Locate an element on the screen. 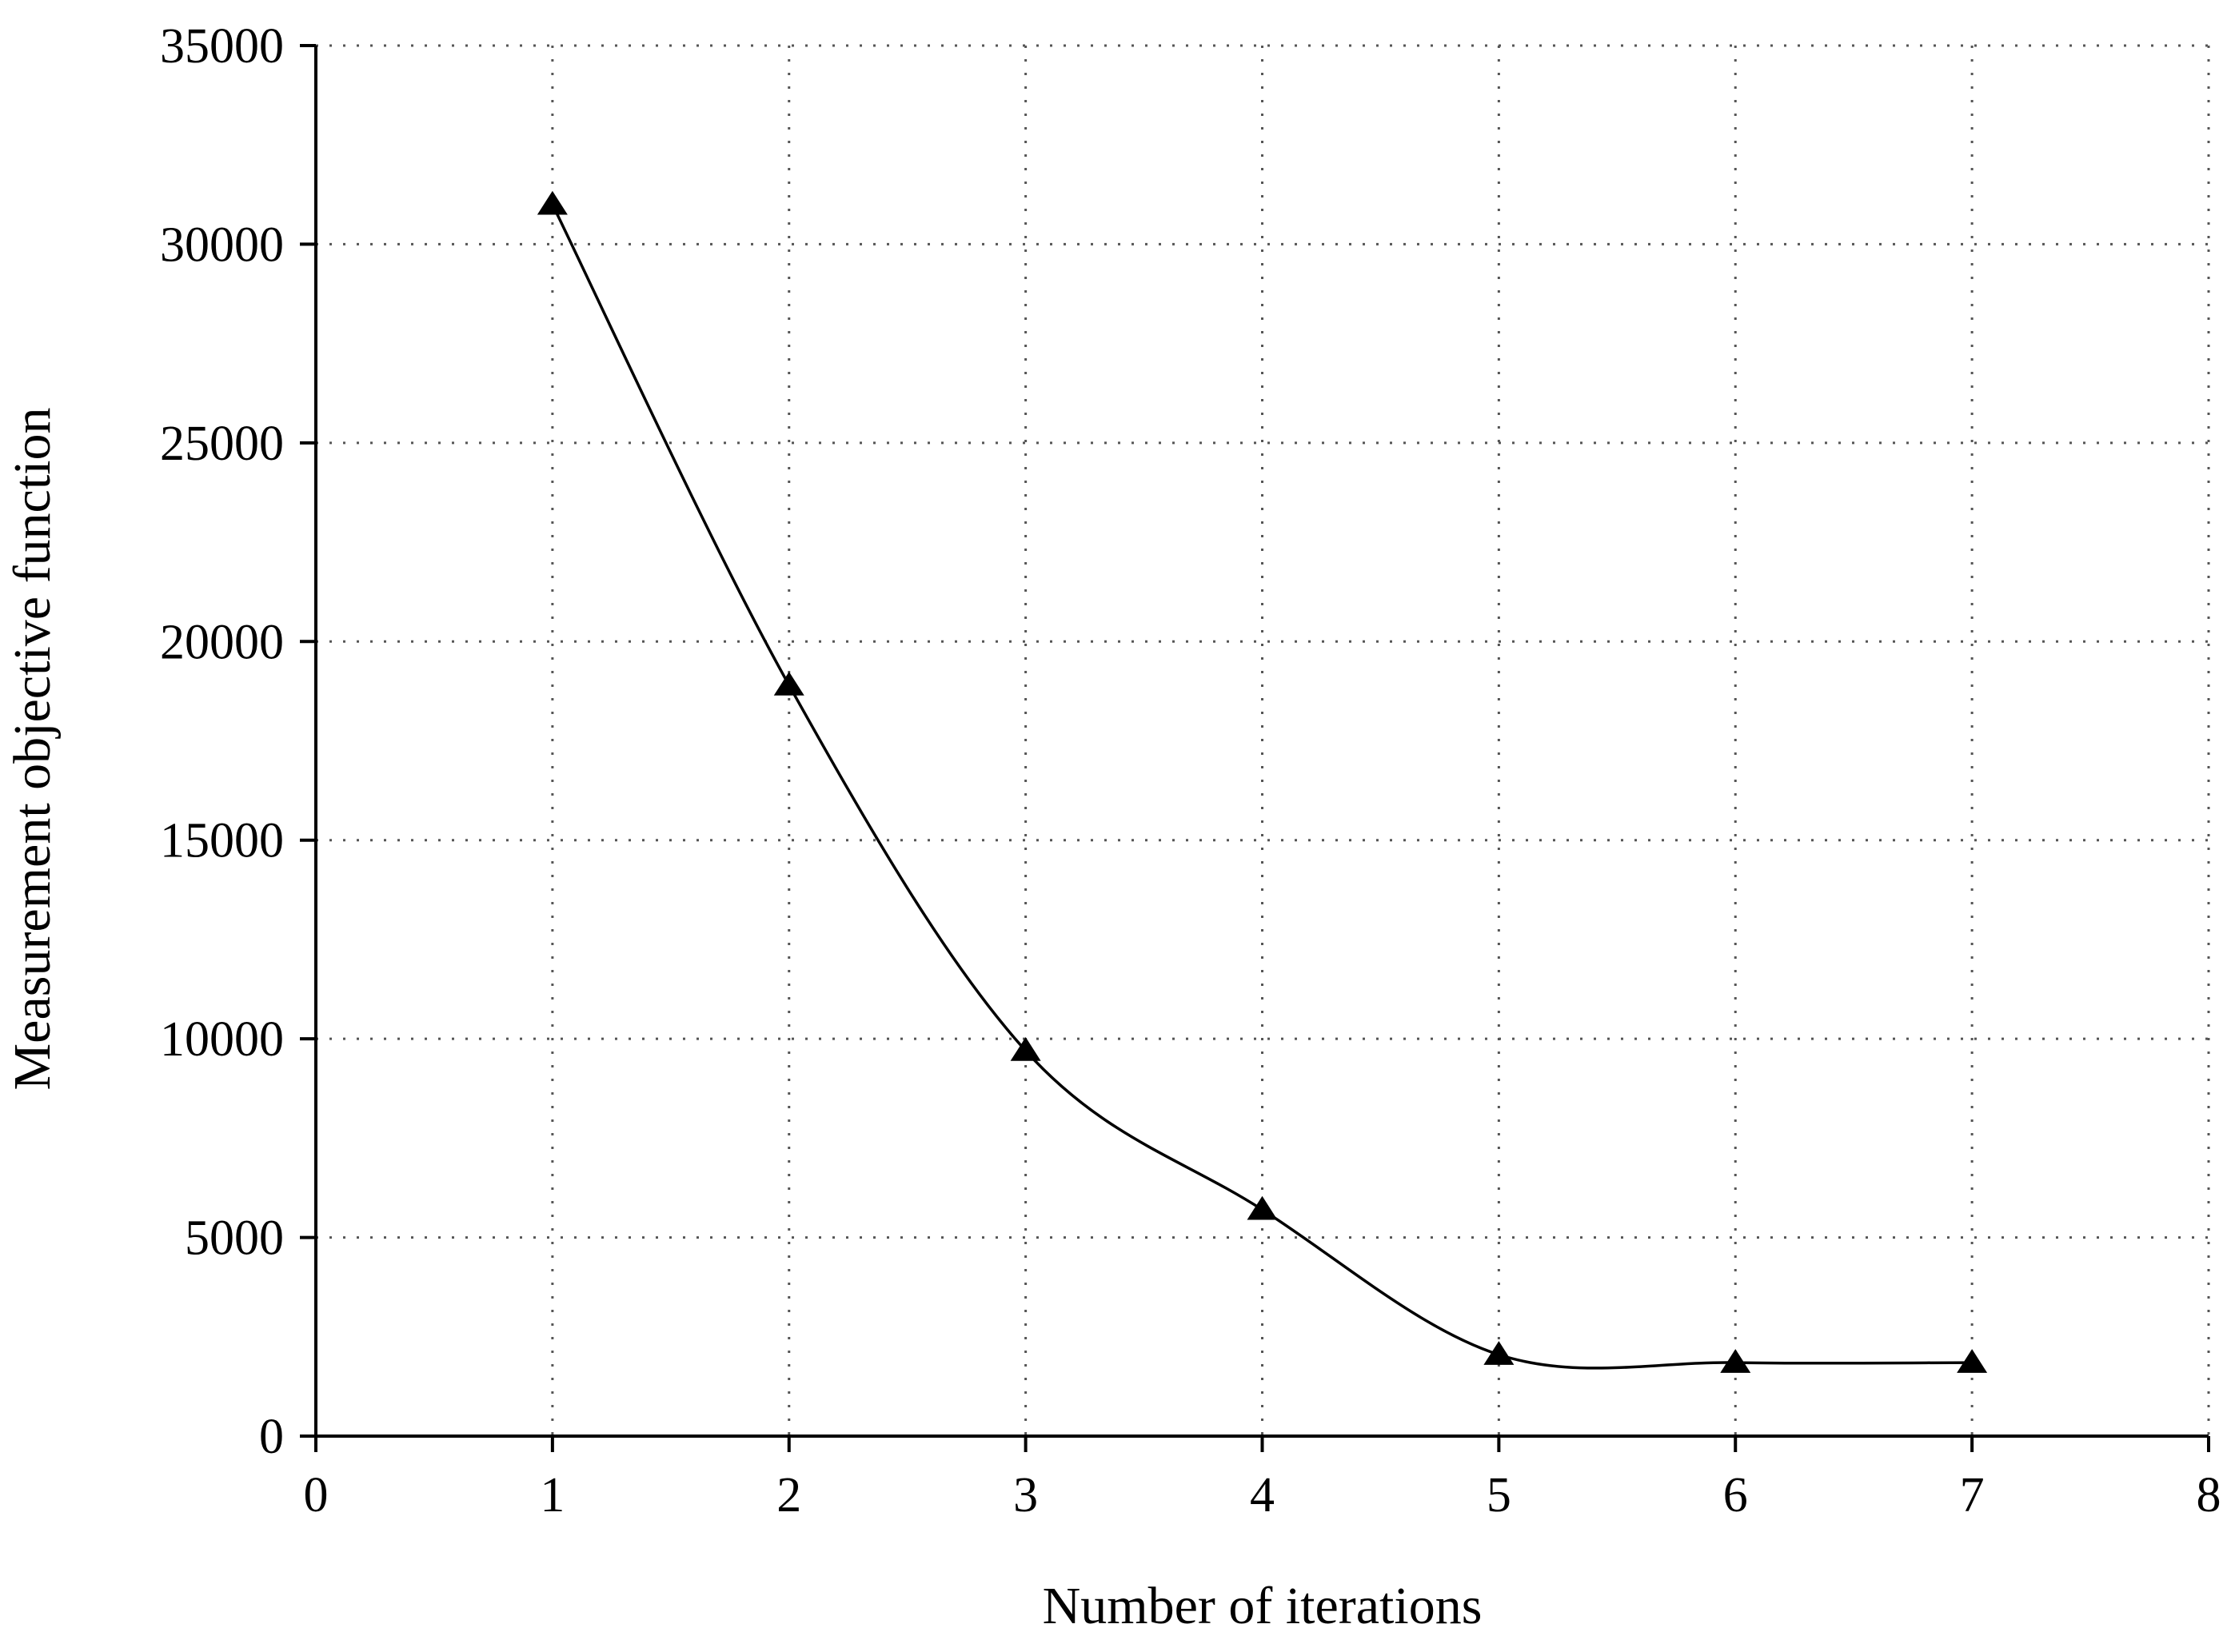 This screenshot has width=2231, height=1652. y-tick-label-5: 25000 is located at coordinates (222, 444).